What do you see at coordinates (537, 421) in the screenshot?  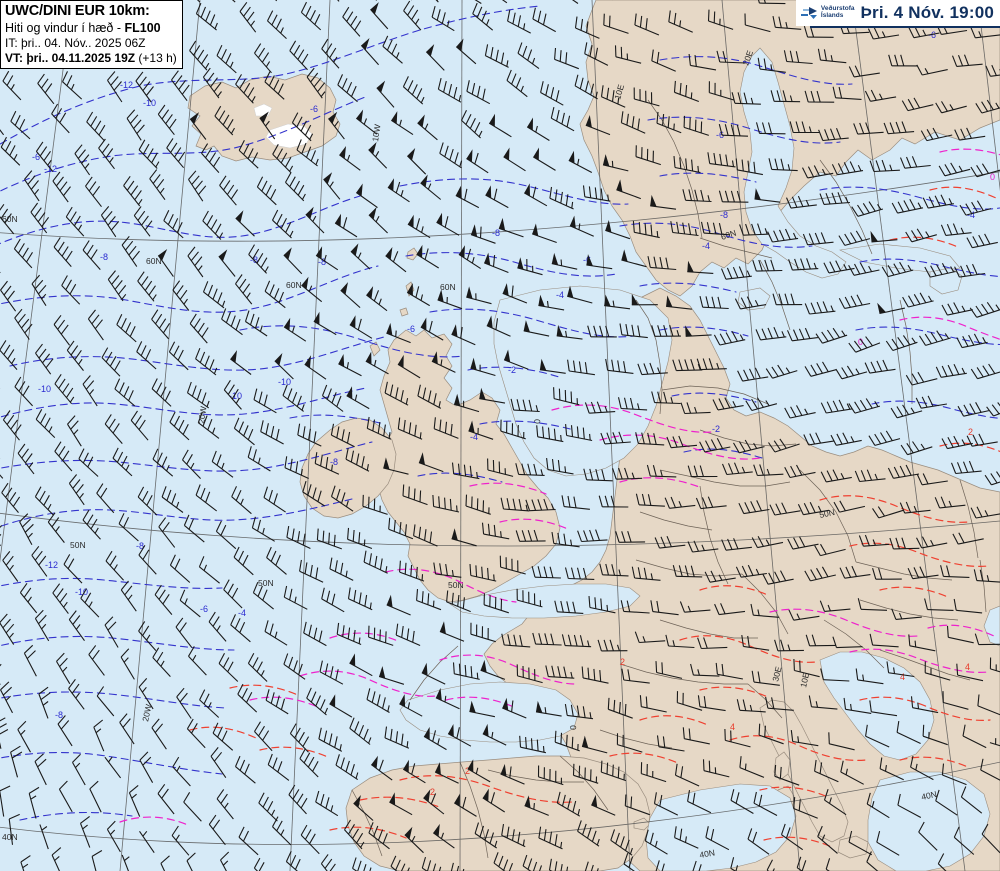 I see `graticule-label-0: 0` at bounding box center [537, 421].